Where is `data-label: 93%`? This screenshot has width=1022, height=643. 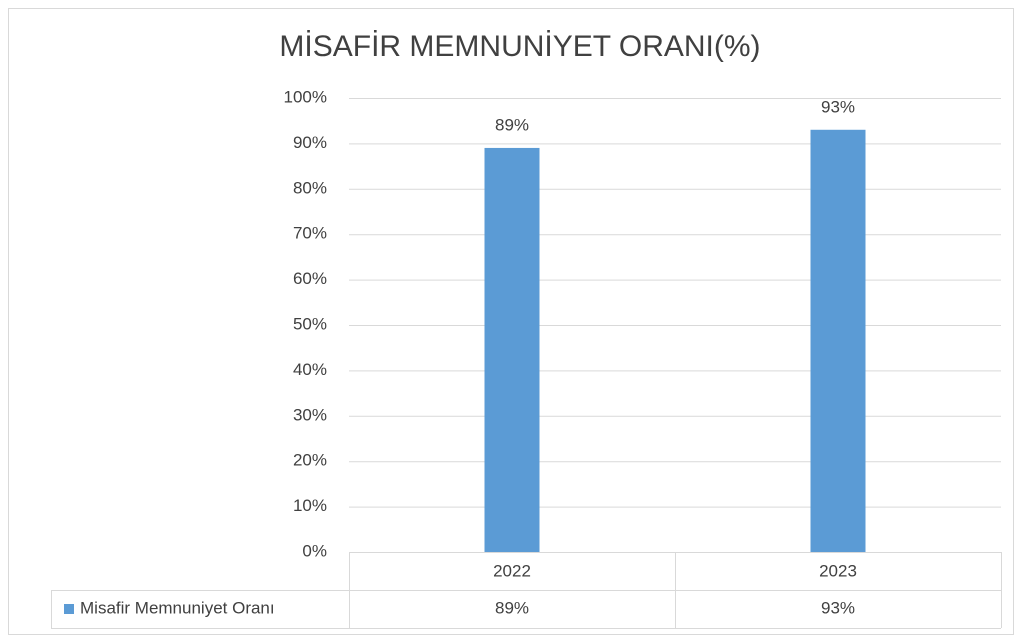 data-label: 93% is located at coordinates (838, 106).